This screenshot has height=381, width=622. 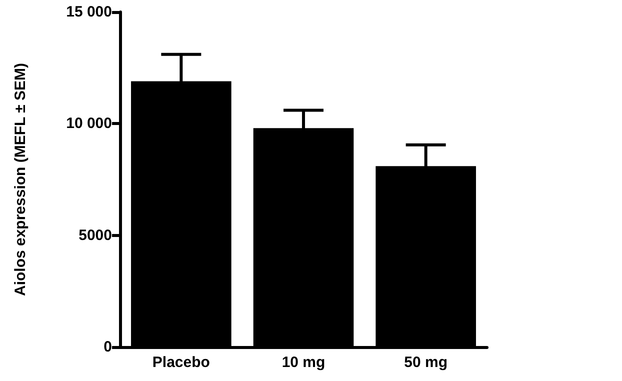 What do you see at coordinates (89, 12) in the screenshot?
I see `y-tick-label: 15 000` at bounding box center [89, 12].